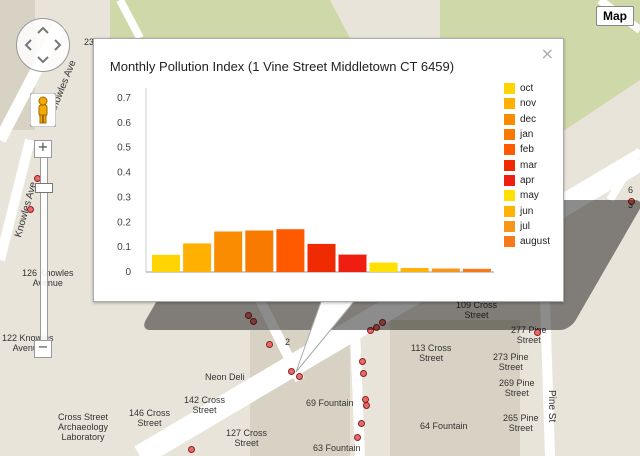 Image resolution: width=640 pixels, height=456 pixels. Describe the element at coordinates (337, 448) in the screenshot. I see `address-label-63-fountain: 63 Fountain` at that location.